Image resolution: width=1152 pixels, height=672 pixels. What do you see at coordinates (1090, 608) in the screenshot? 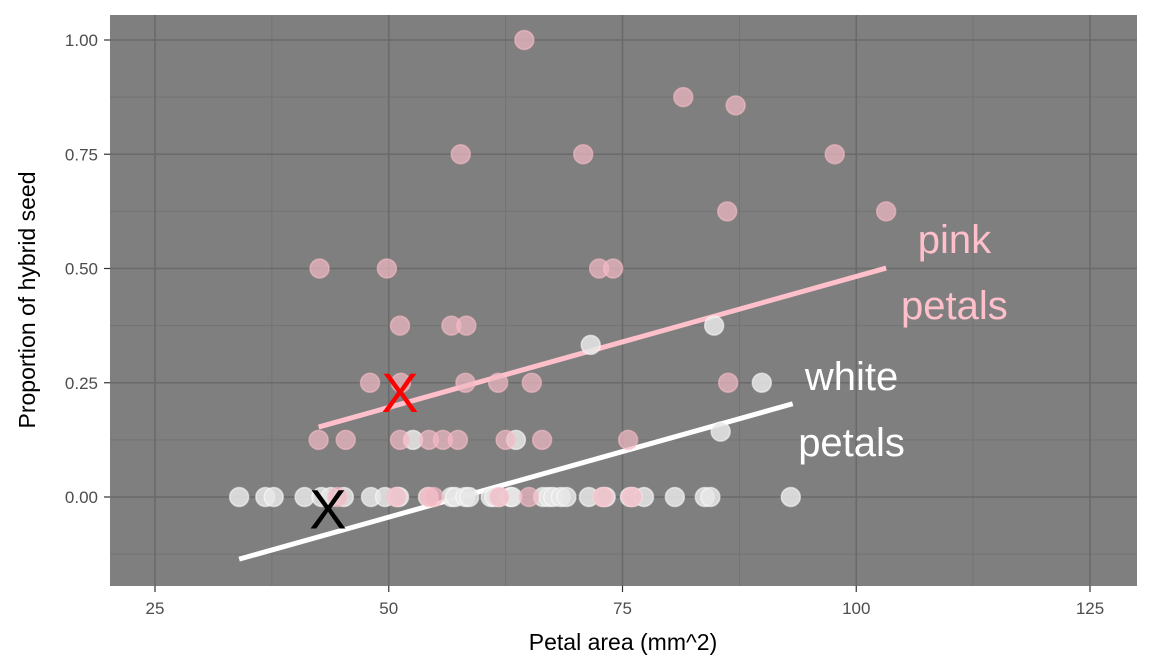
I see `x-tick-label: 125` at bounding box center [1090, 608].